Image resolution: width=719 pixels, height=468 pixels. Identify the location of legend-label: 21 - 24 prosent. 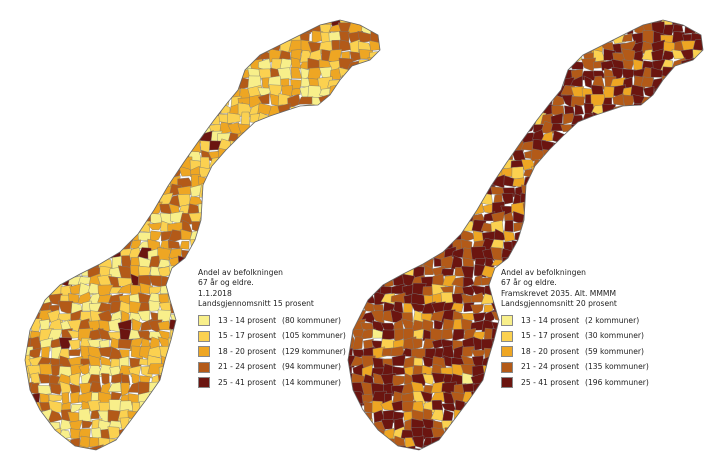
(550, 367).